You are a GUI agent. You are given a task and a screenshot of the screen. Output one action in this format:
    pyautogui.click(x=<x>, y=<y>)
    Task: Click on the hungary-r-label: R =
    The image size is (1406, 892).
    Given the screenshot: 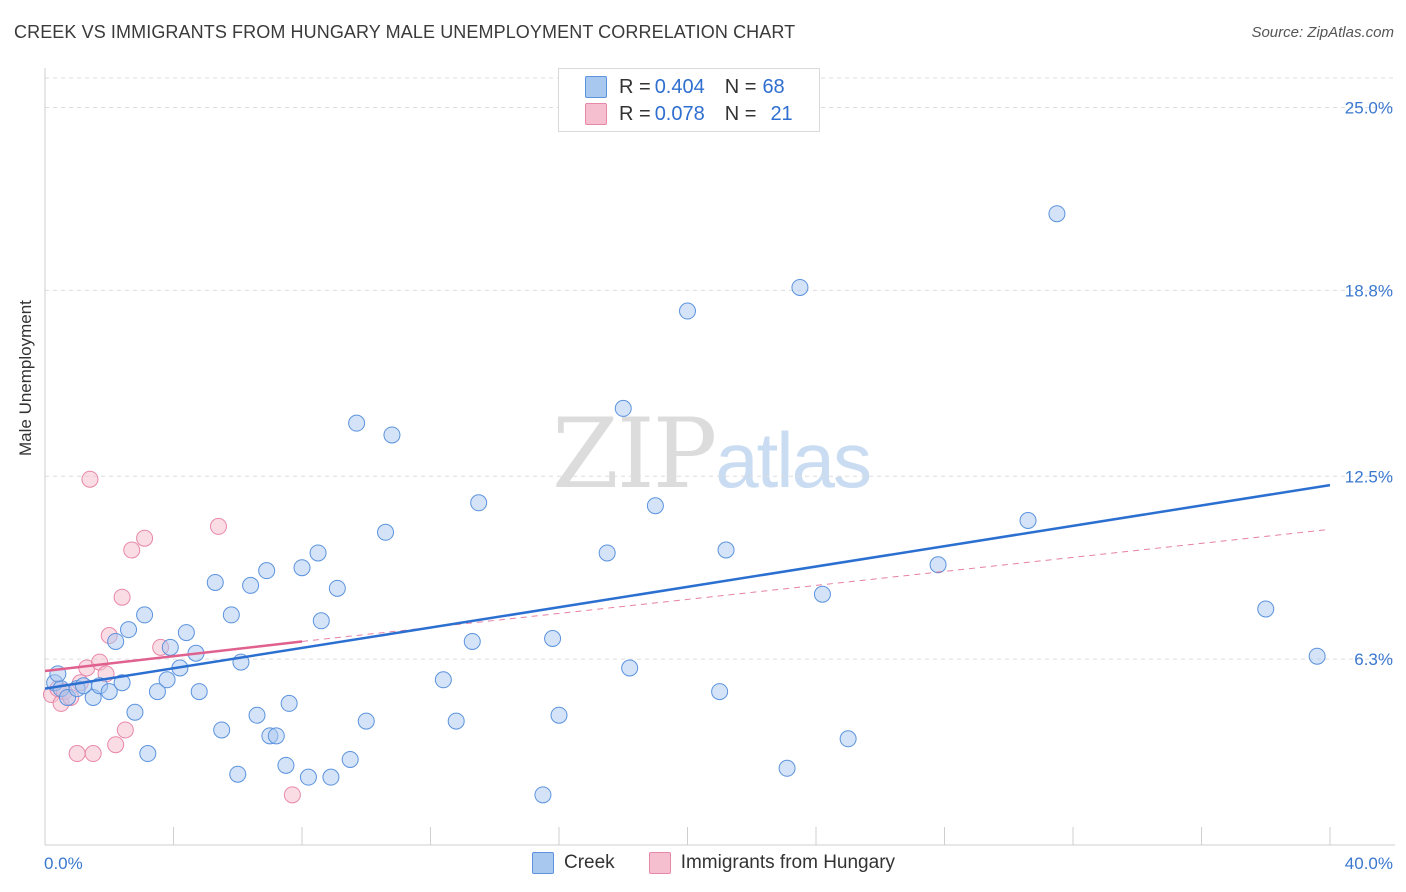 What is the action you would take?
    pyautogui.click(x=635, y=113)
    